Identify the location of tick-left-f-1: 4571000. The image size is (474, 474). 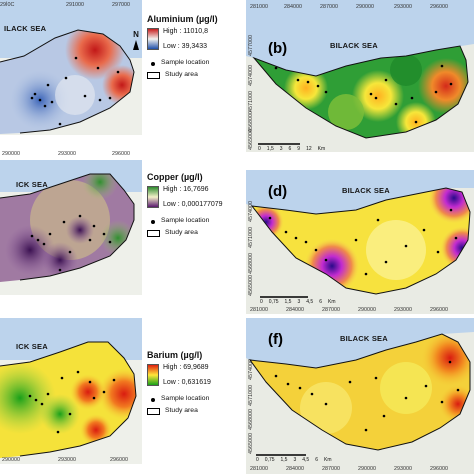
(251, 395).